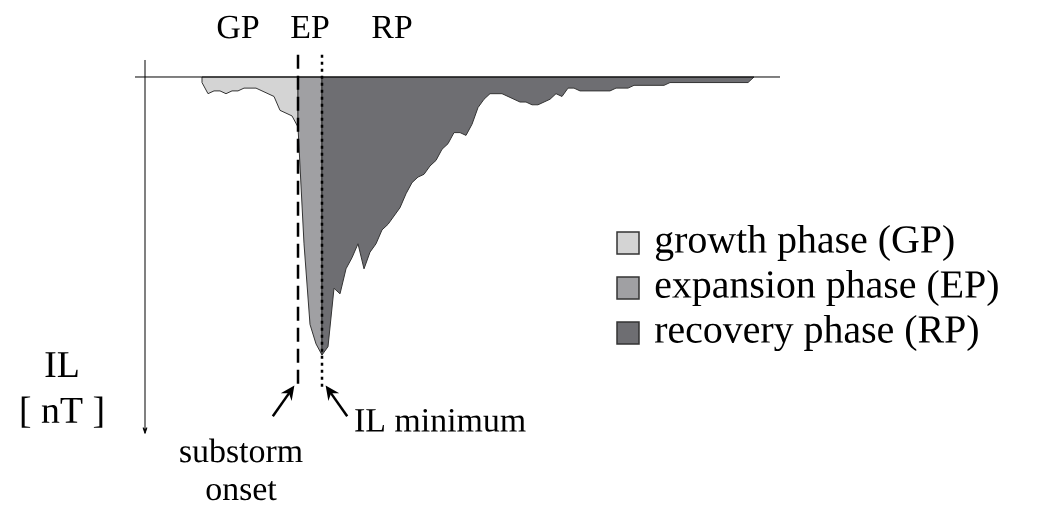  Describe the element at coordinates (241, 469) in the screenshot. I see `text: substorm onset` at that location.